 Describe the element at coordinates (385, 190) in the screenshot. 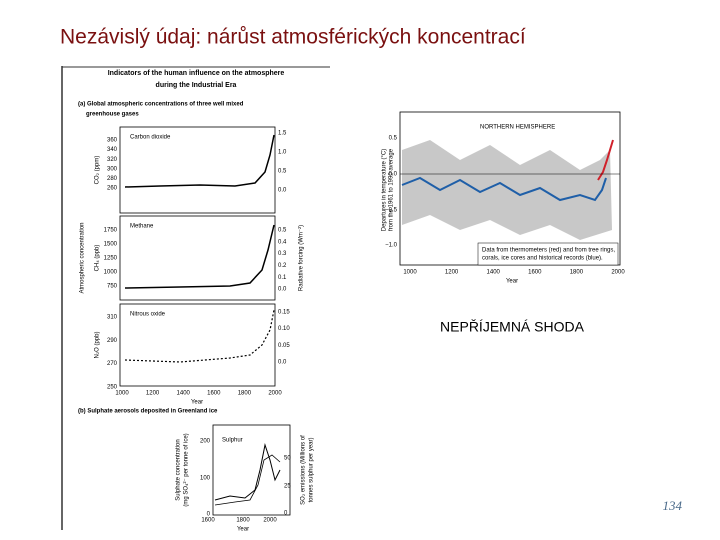

I see `y-label: Departures in temperature (°C)` at that location.